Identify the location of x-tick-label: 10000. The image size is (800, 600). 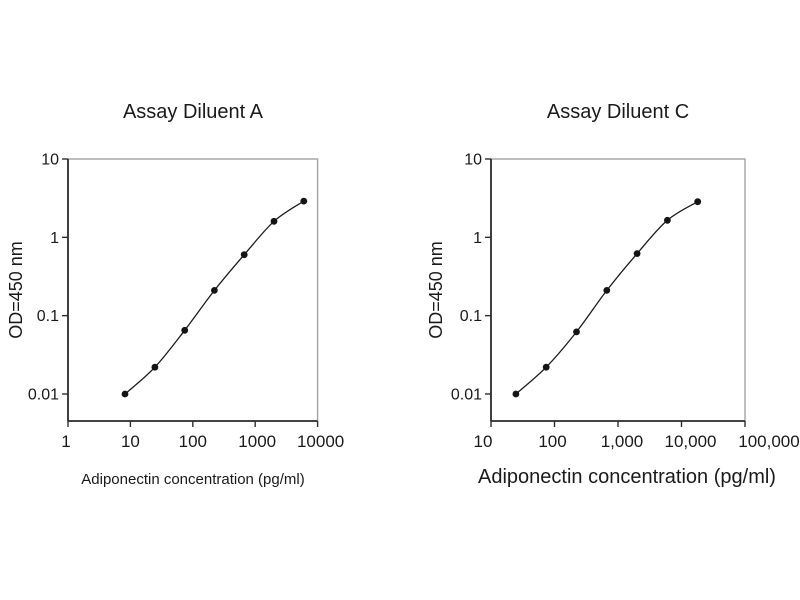
(320, 441).